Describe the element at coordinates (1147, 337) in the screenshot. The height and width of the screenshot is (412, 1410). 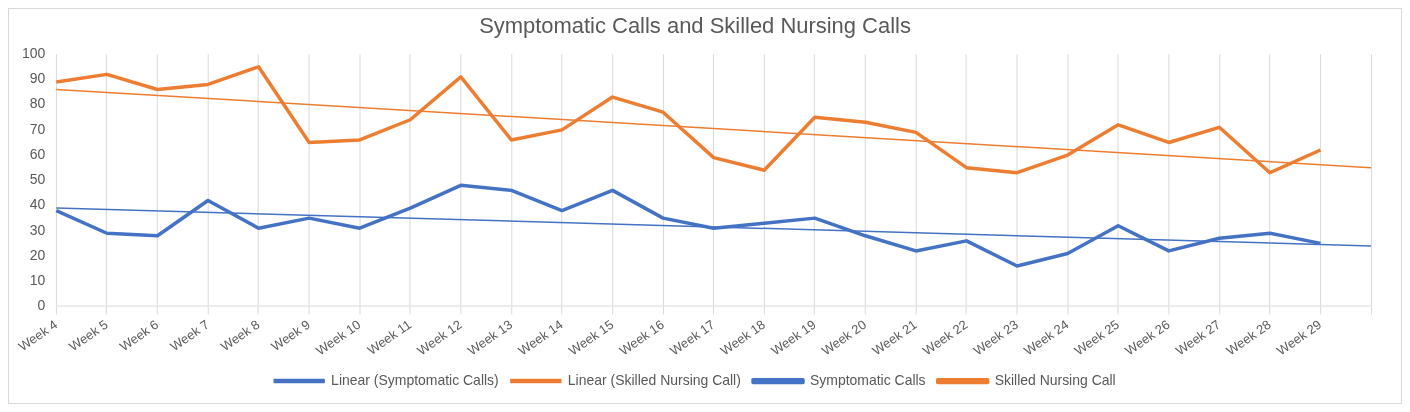
I see `x-tick-label: Week 26` at that location.